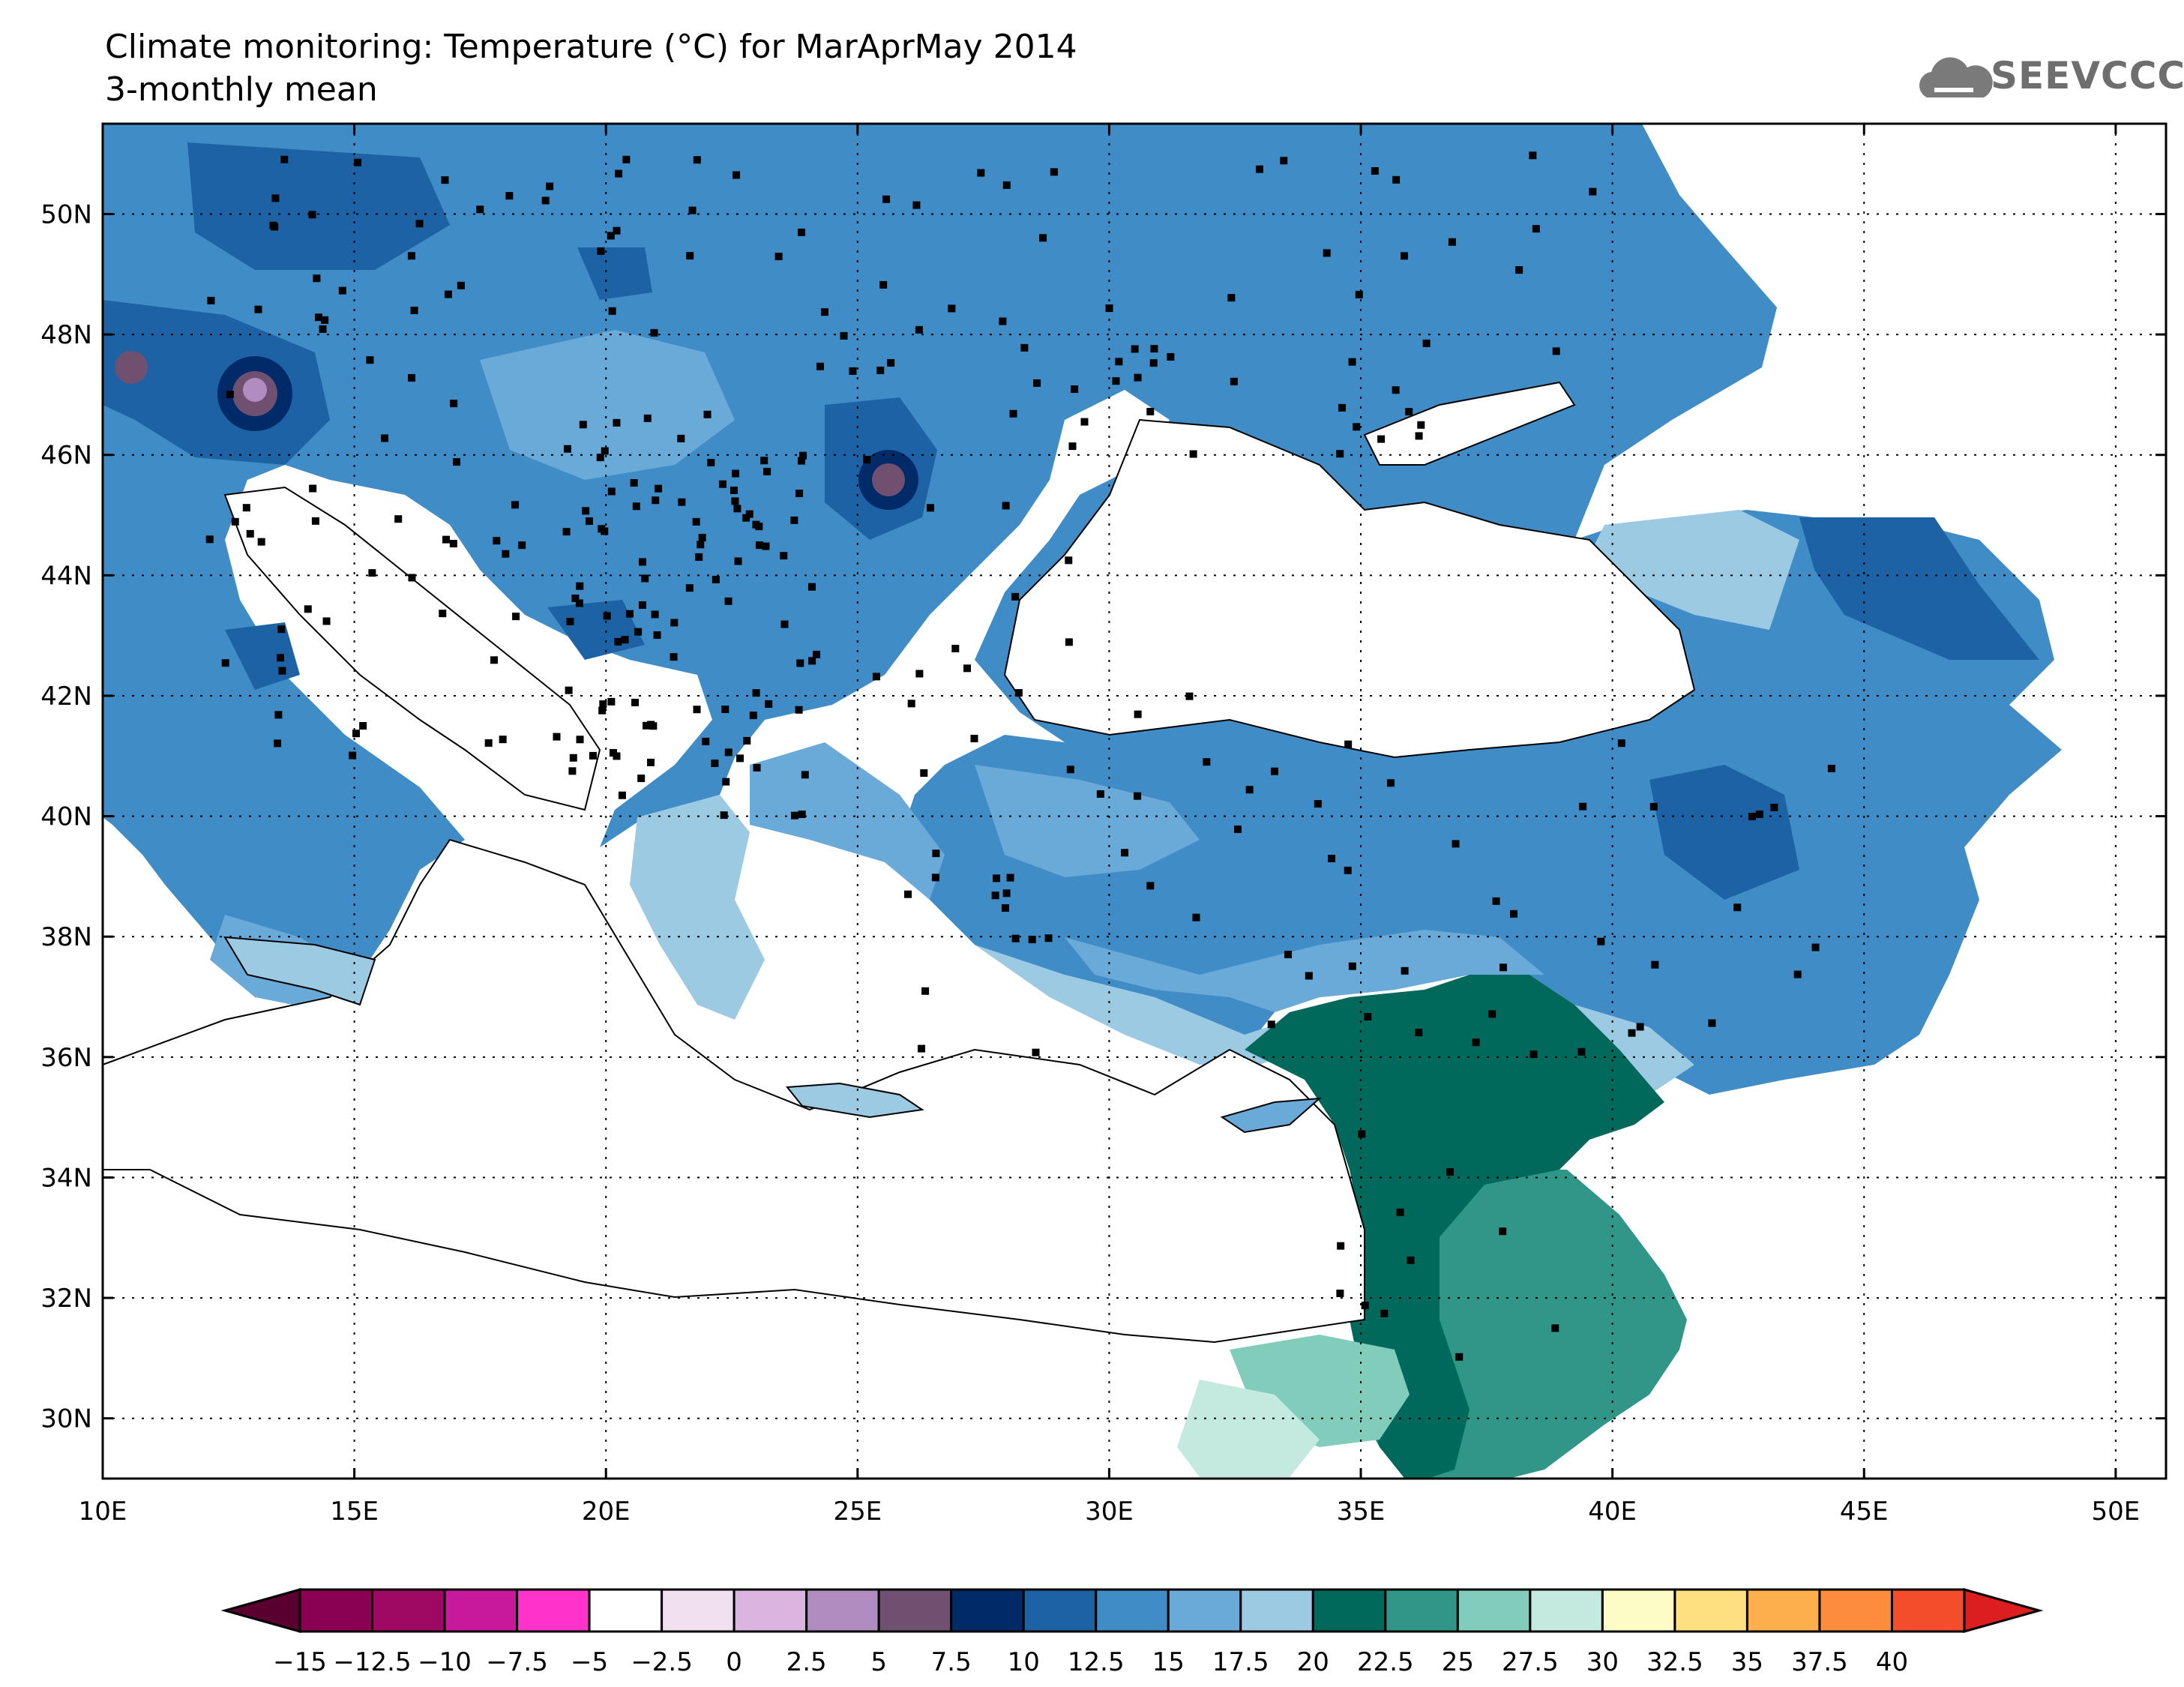 This screenshot has height=1687, width=2184. What do you see at coordinates (66, 937) in the screenshot?
I see `lat-tick-label: 38N` at bounding box center [66, 937].